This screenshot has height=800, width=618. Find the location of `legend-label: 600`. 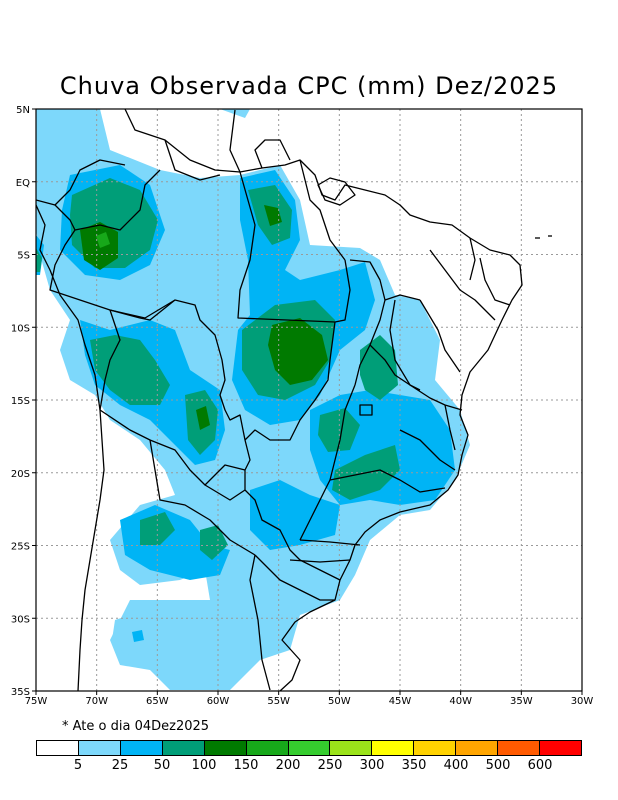

legend-label: 600 is located at coordinates (540, 765).